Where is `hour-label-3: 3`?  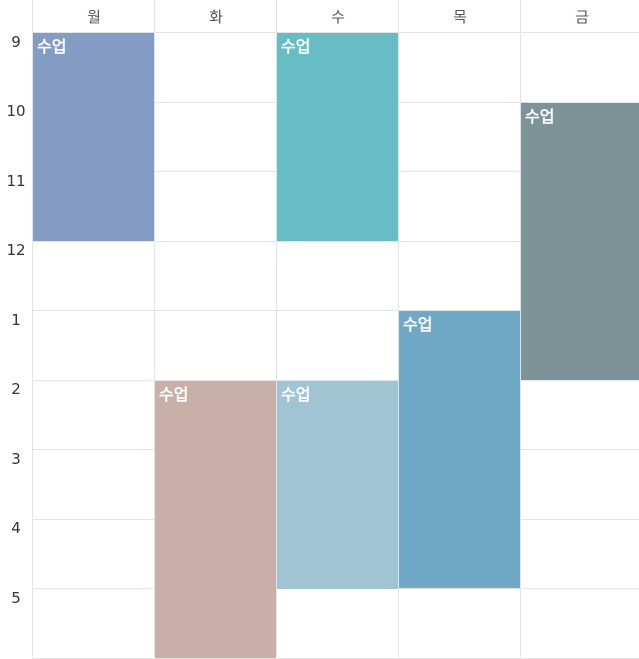
hour-label-3: 3 is located at coordinates (16, 459).